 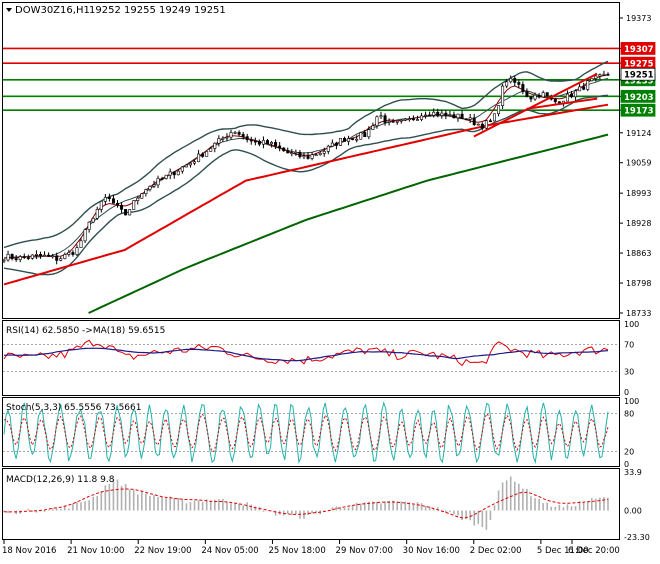 I want to click on price-badge-bg, so click(x=638, y=110).